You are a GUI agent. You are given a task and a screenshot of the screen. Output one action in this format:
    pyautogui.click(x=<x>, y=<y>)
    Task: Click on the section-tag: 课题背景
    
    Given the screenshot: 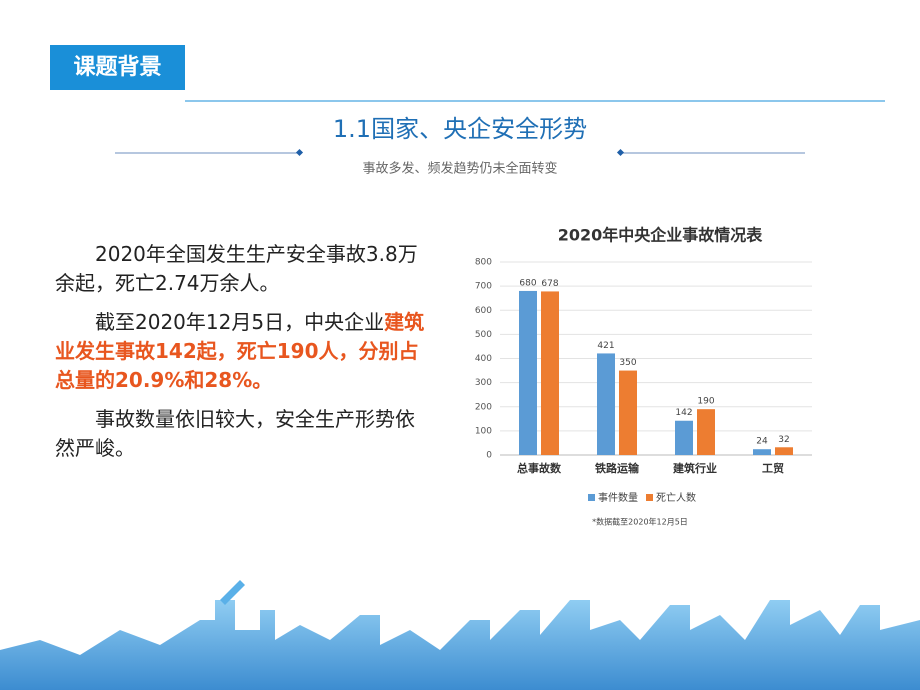 What is the action you would take?
    pyautogui.click(x=117, y=67)
    